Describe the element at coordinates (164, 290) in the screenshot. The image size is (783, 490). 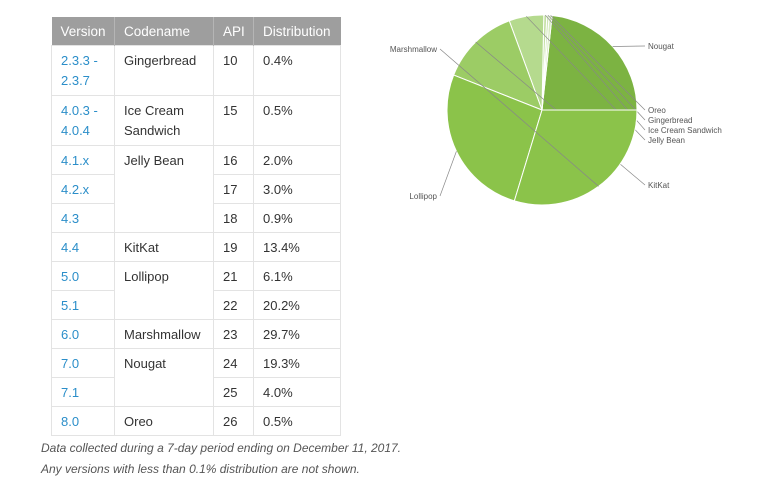
I see `codename-cell: Lollipop` at that location.